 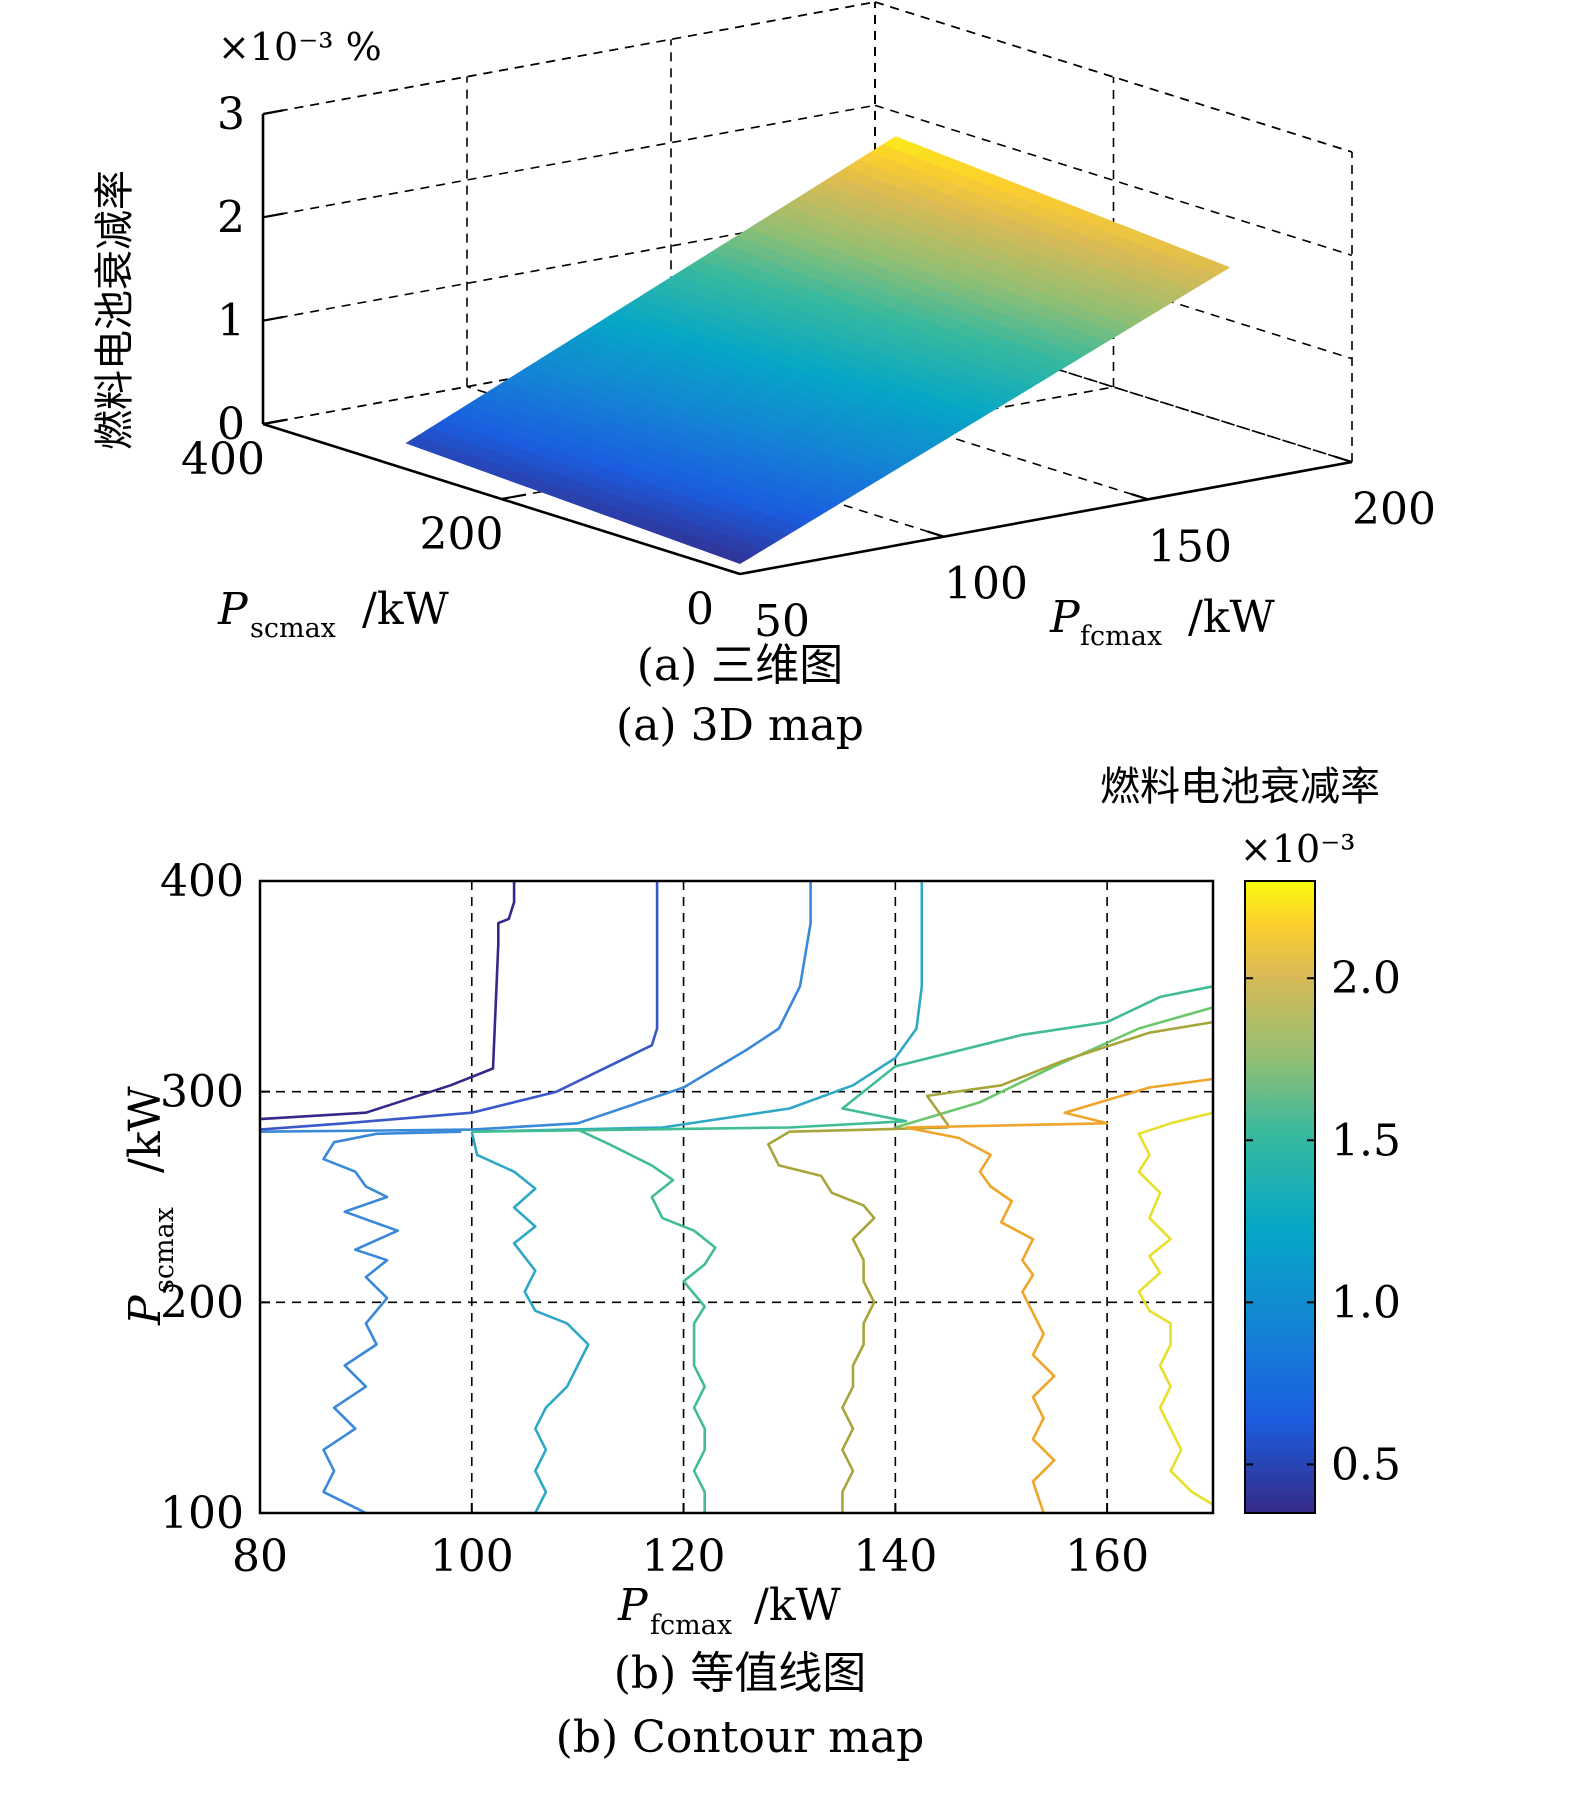 I want to click on x-tick-label: 80, so click(x=260, y=1556).